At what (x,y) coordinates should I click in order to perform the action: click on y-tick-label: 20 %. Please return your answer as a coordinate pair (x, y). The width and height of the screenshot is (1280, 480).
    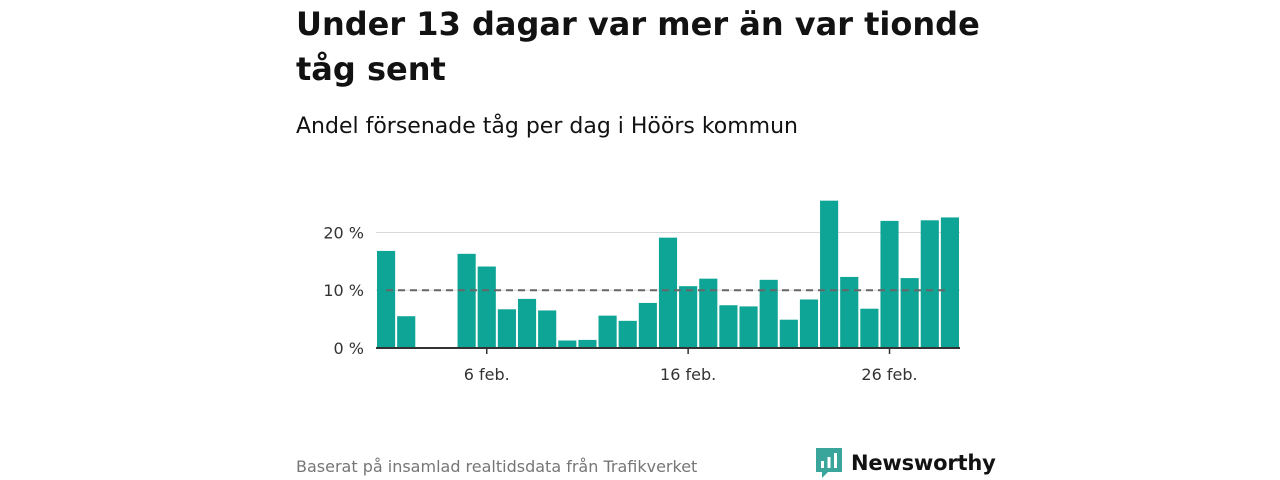
    Looking at the image, I should click on (343, 232).